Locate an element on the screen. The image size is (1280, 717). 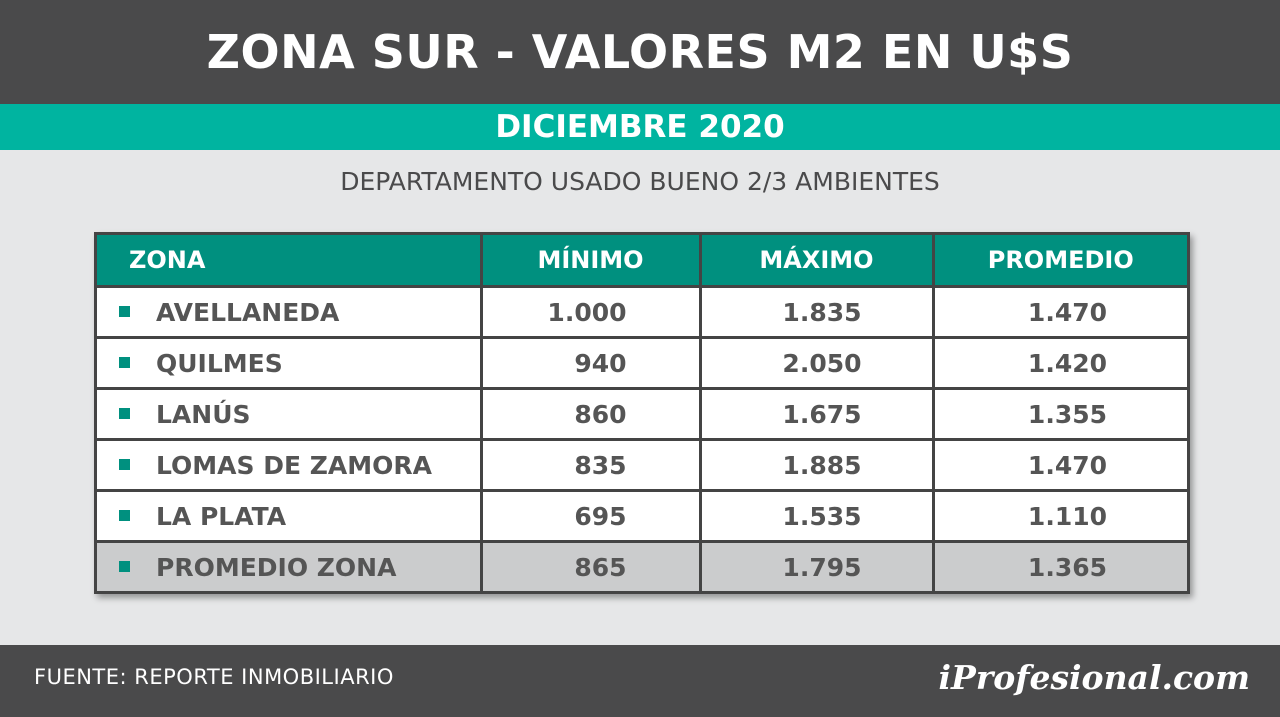
minimo-cell: 835 is located at coordinates (591, 464).